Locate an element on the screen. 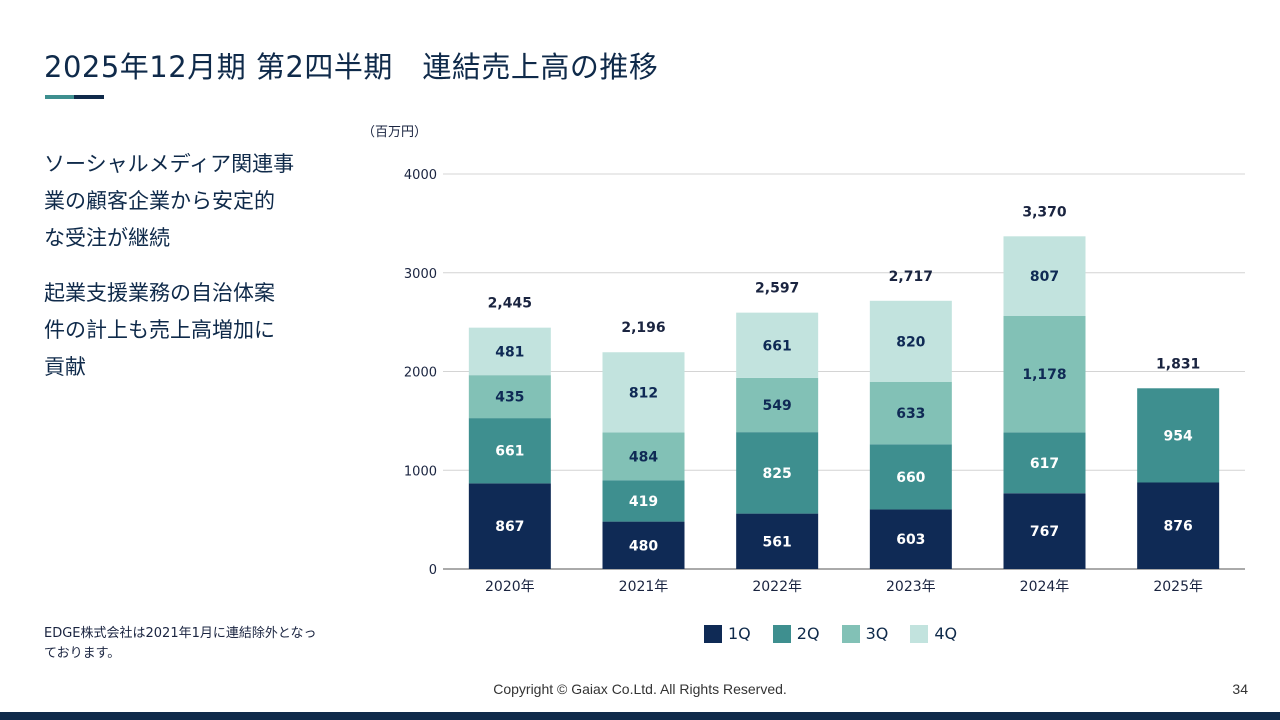 This screenshot has width=1280, height=720. total-label: 2,717 is located at coordinates (911, 277).